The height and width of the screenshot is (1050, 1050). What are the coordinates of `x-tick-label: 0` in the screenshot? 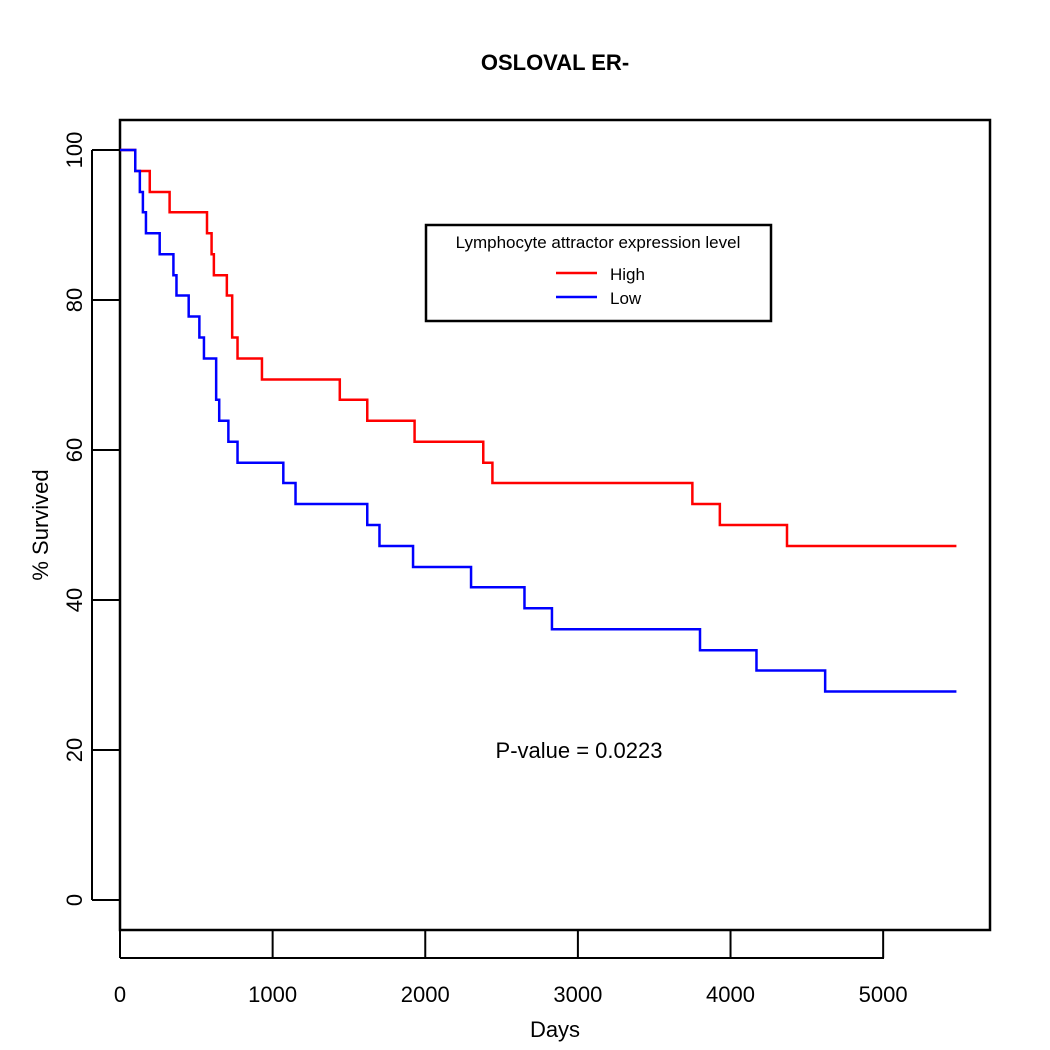 It's located at (120, 994).